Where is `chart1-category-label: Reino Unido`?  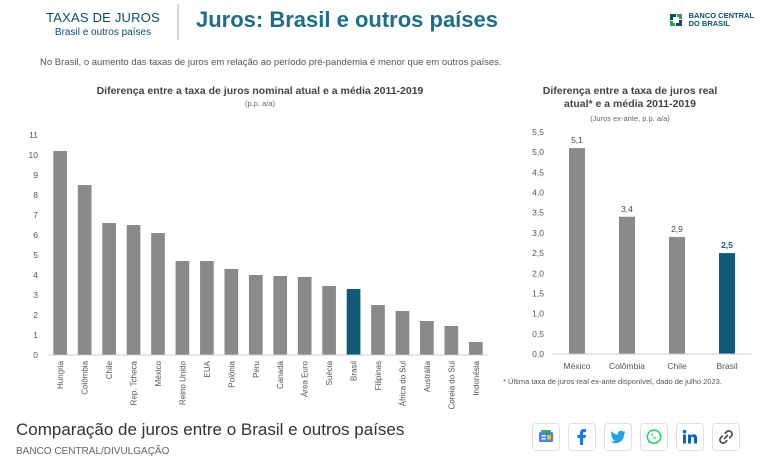 chart1-category-label: Reino Unido is located at coordinates (182, 382).